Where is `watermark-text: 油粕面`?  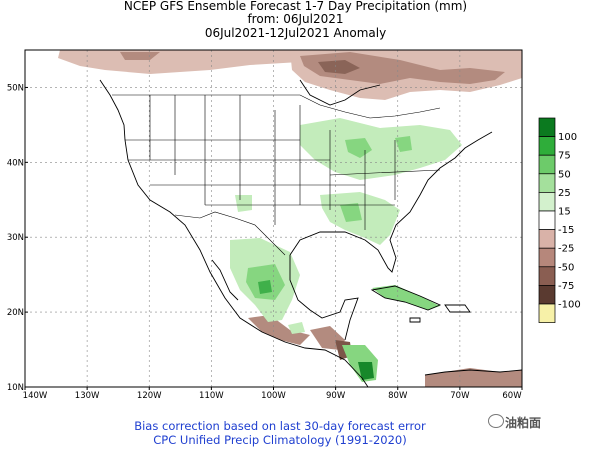 watermark-text: 油粕面 is located at coordinates (523, 423).